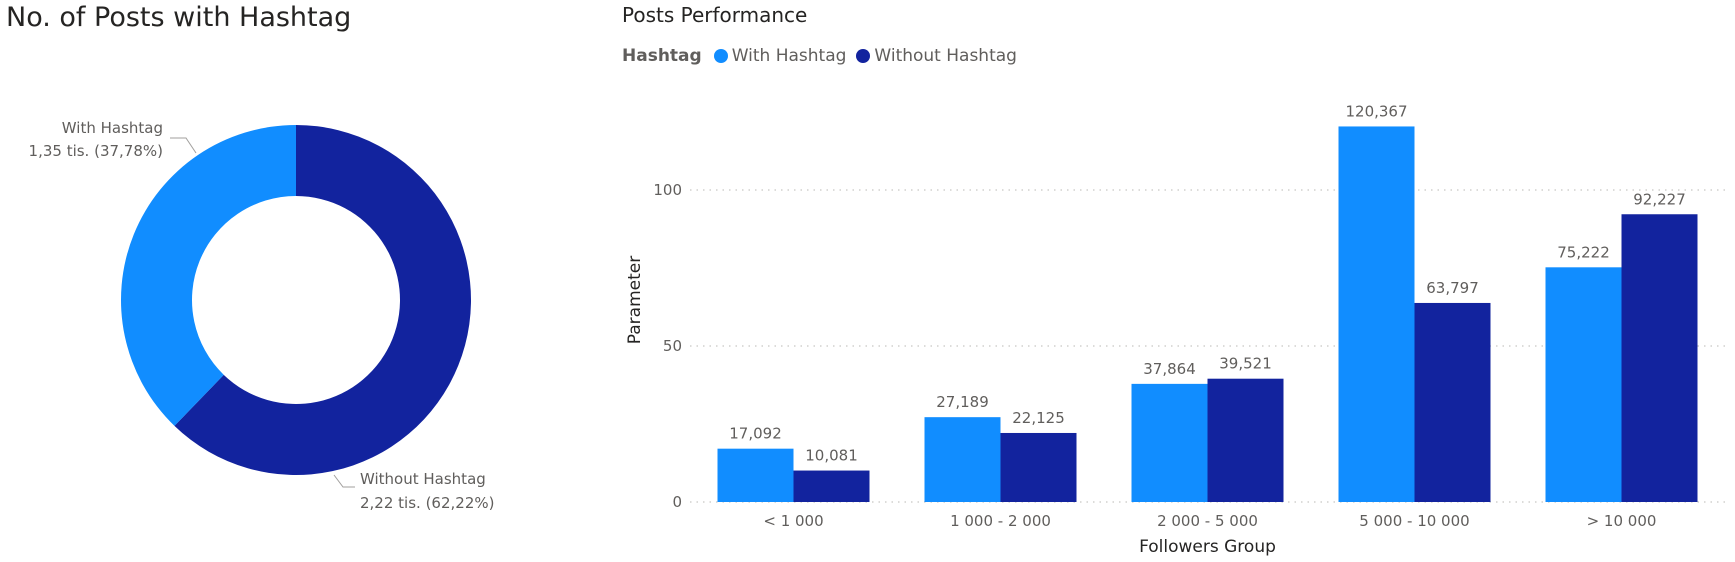  Describe the element at coordinates (831, 456) in the screenshot. I see `data-label: 10,081` at that location.